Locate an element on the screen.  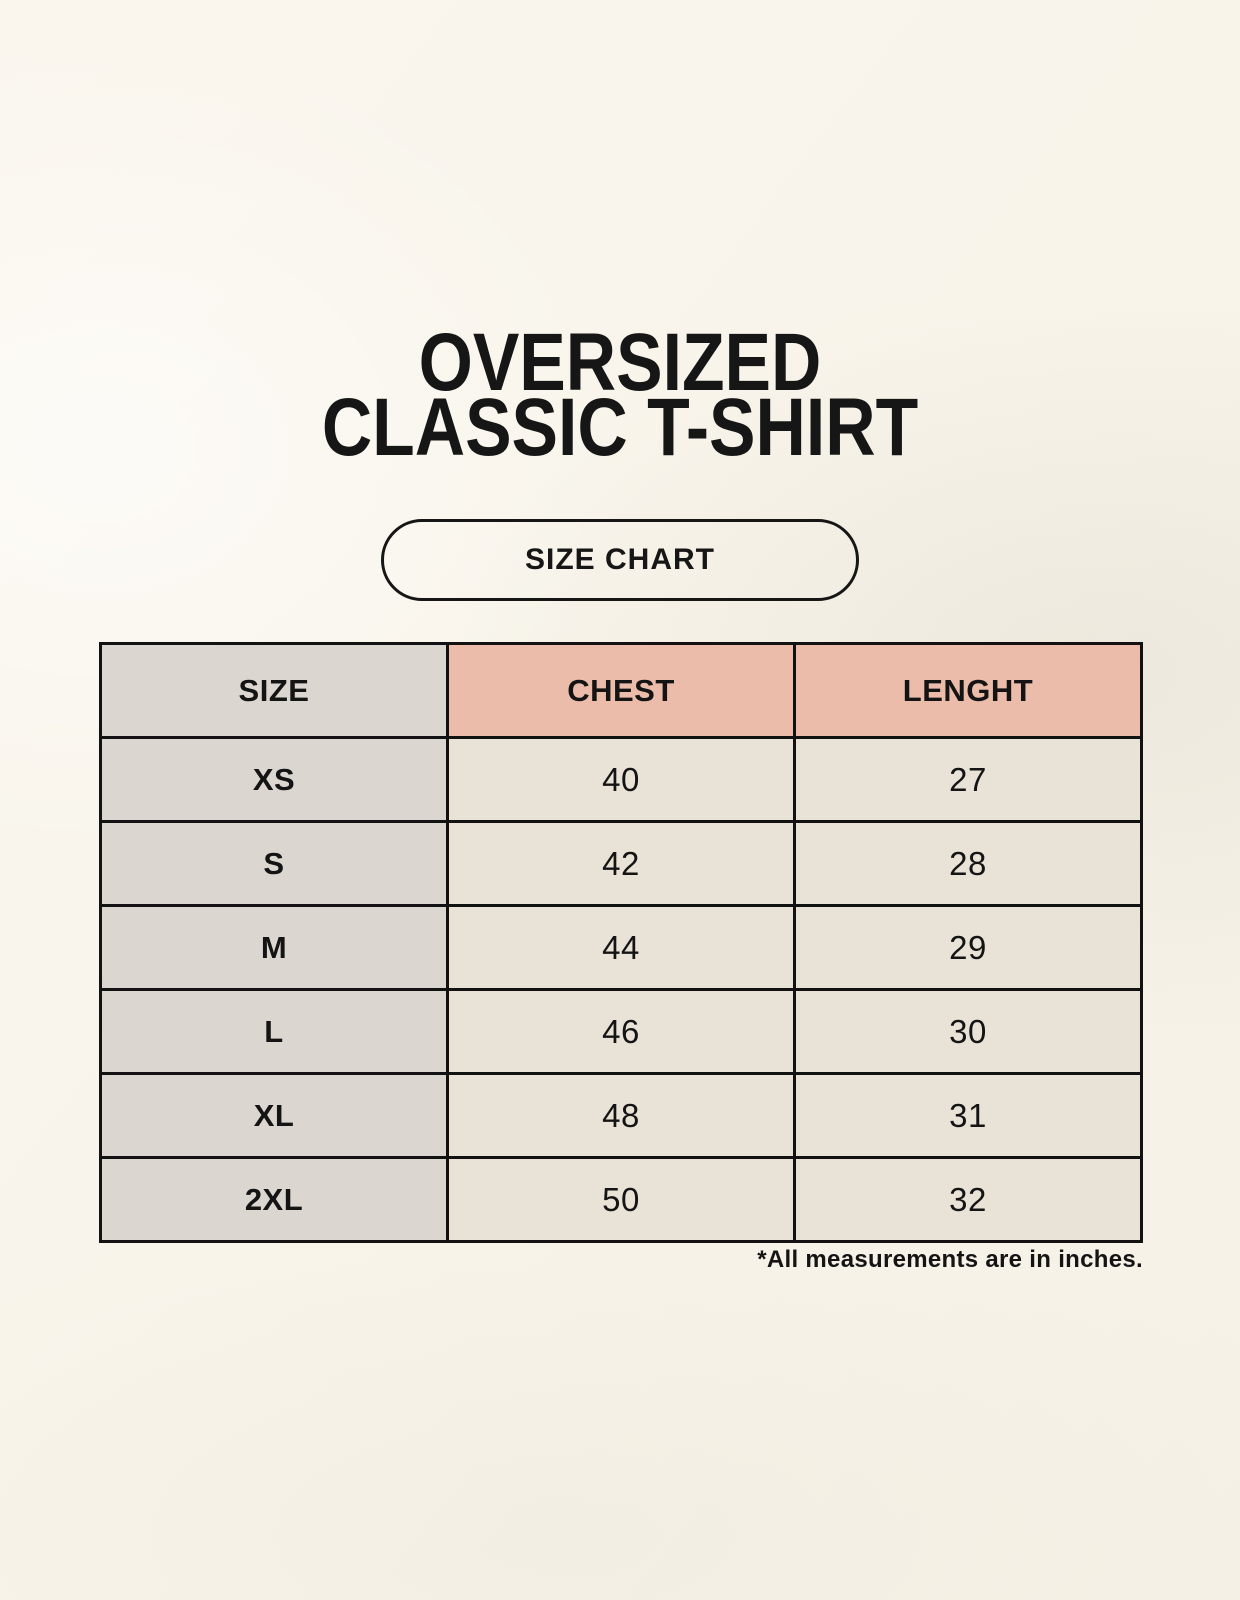
chest-value: 42 is located at coordinates (621, 863).